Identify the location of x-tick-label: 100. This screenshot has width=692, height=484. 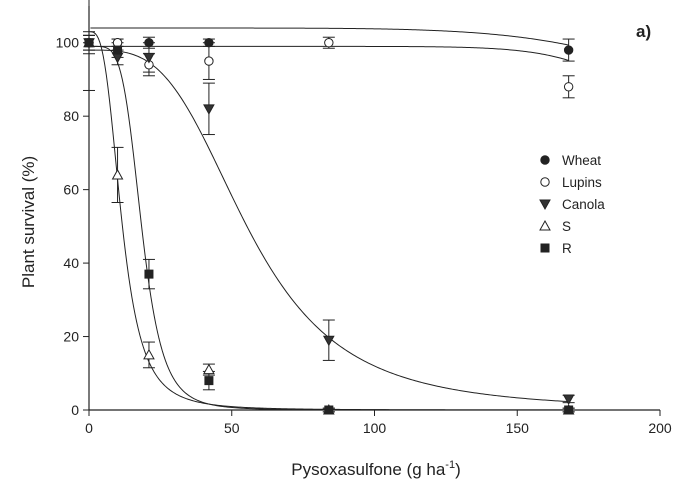
(375, 428).